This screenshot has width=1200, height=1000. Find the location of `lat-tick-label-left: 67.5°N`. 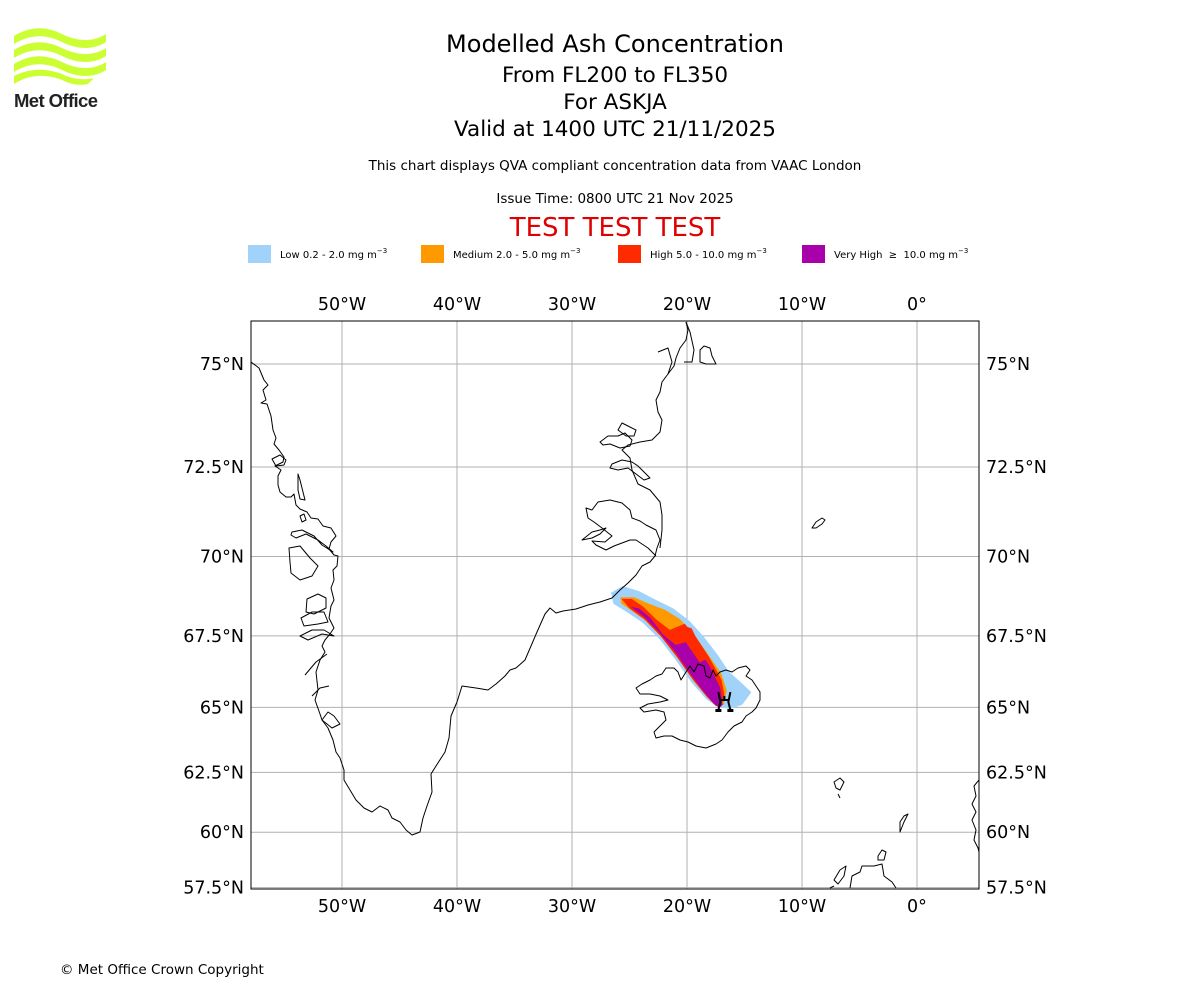

lat-tick-label-left: 67.5°N is located at coordinates (213, 637).